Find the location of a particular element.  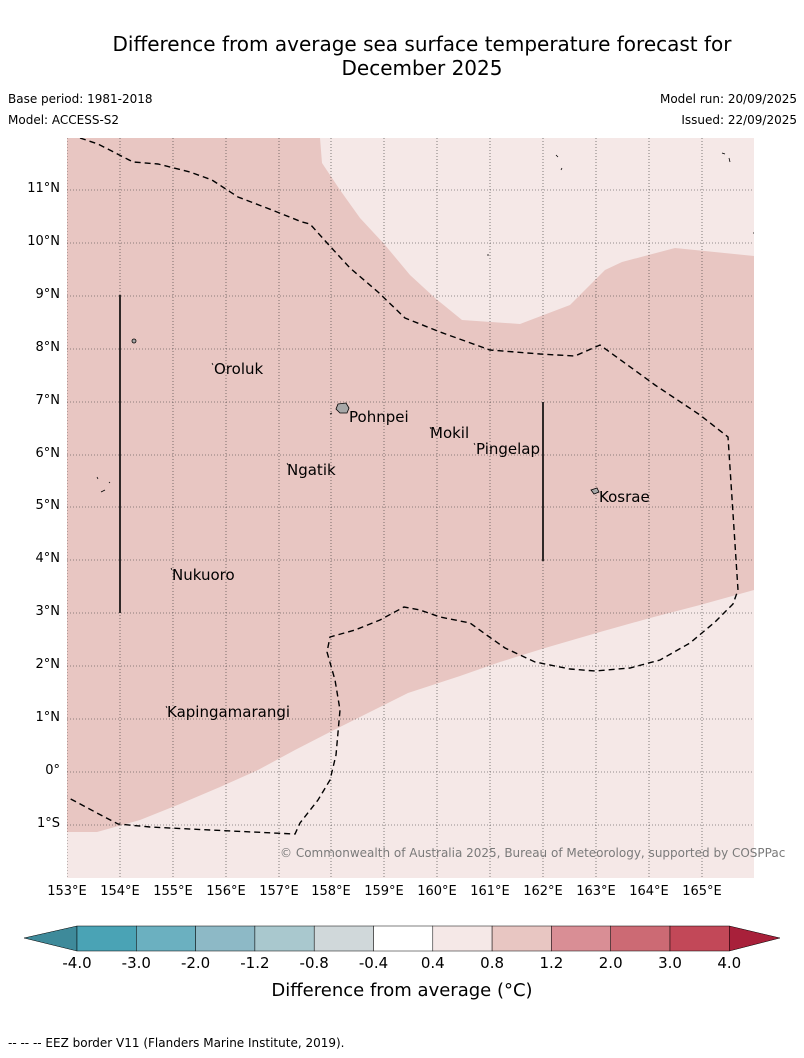

lat-label-1n: 1°N is located at coordinates (48, 717).